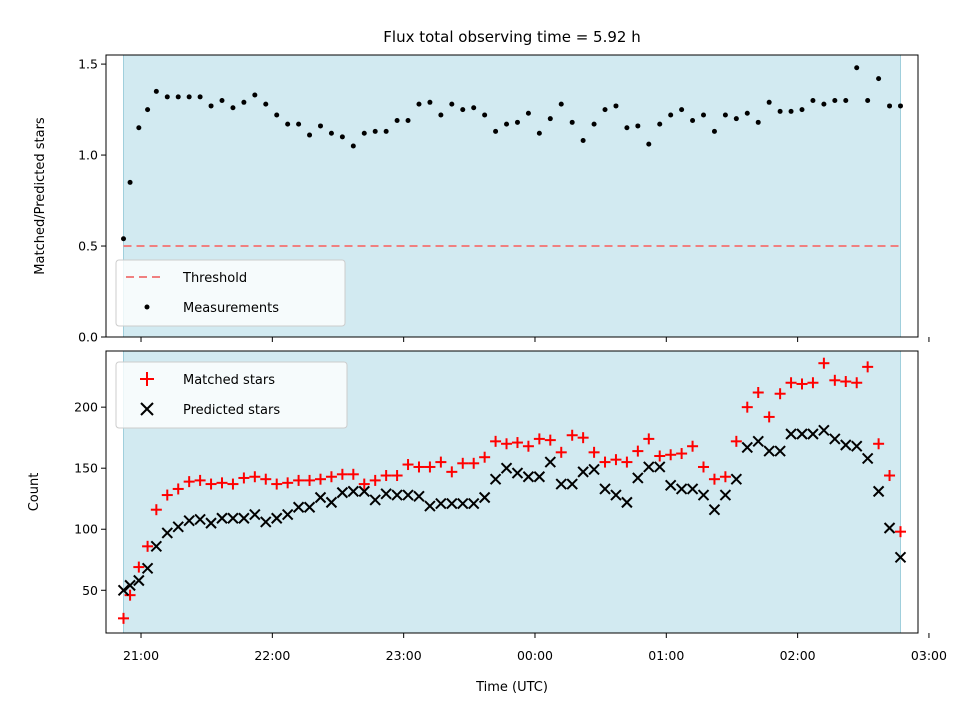 The width and height of the screenshot is (960, 724). I want to click on x-tick-label: 00:00, so click(535, 655).